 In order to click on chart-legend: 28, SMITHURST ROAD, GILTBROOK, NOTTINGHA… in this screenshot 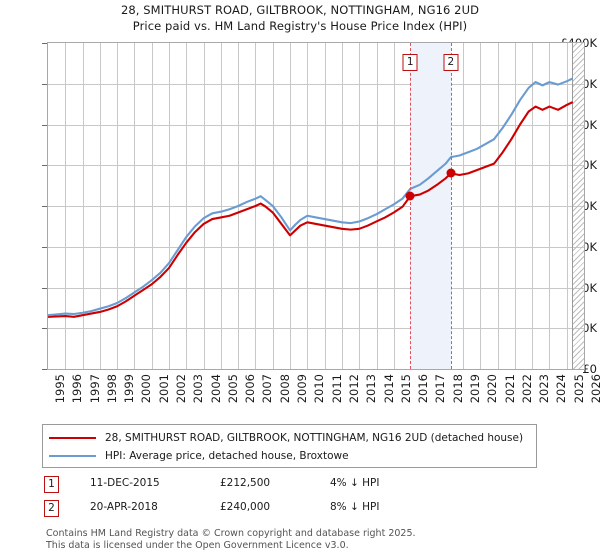, I will do `click(289, 446)`.